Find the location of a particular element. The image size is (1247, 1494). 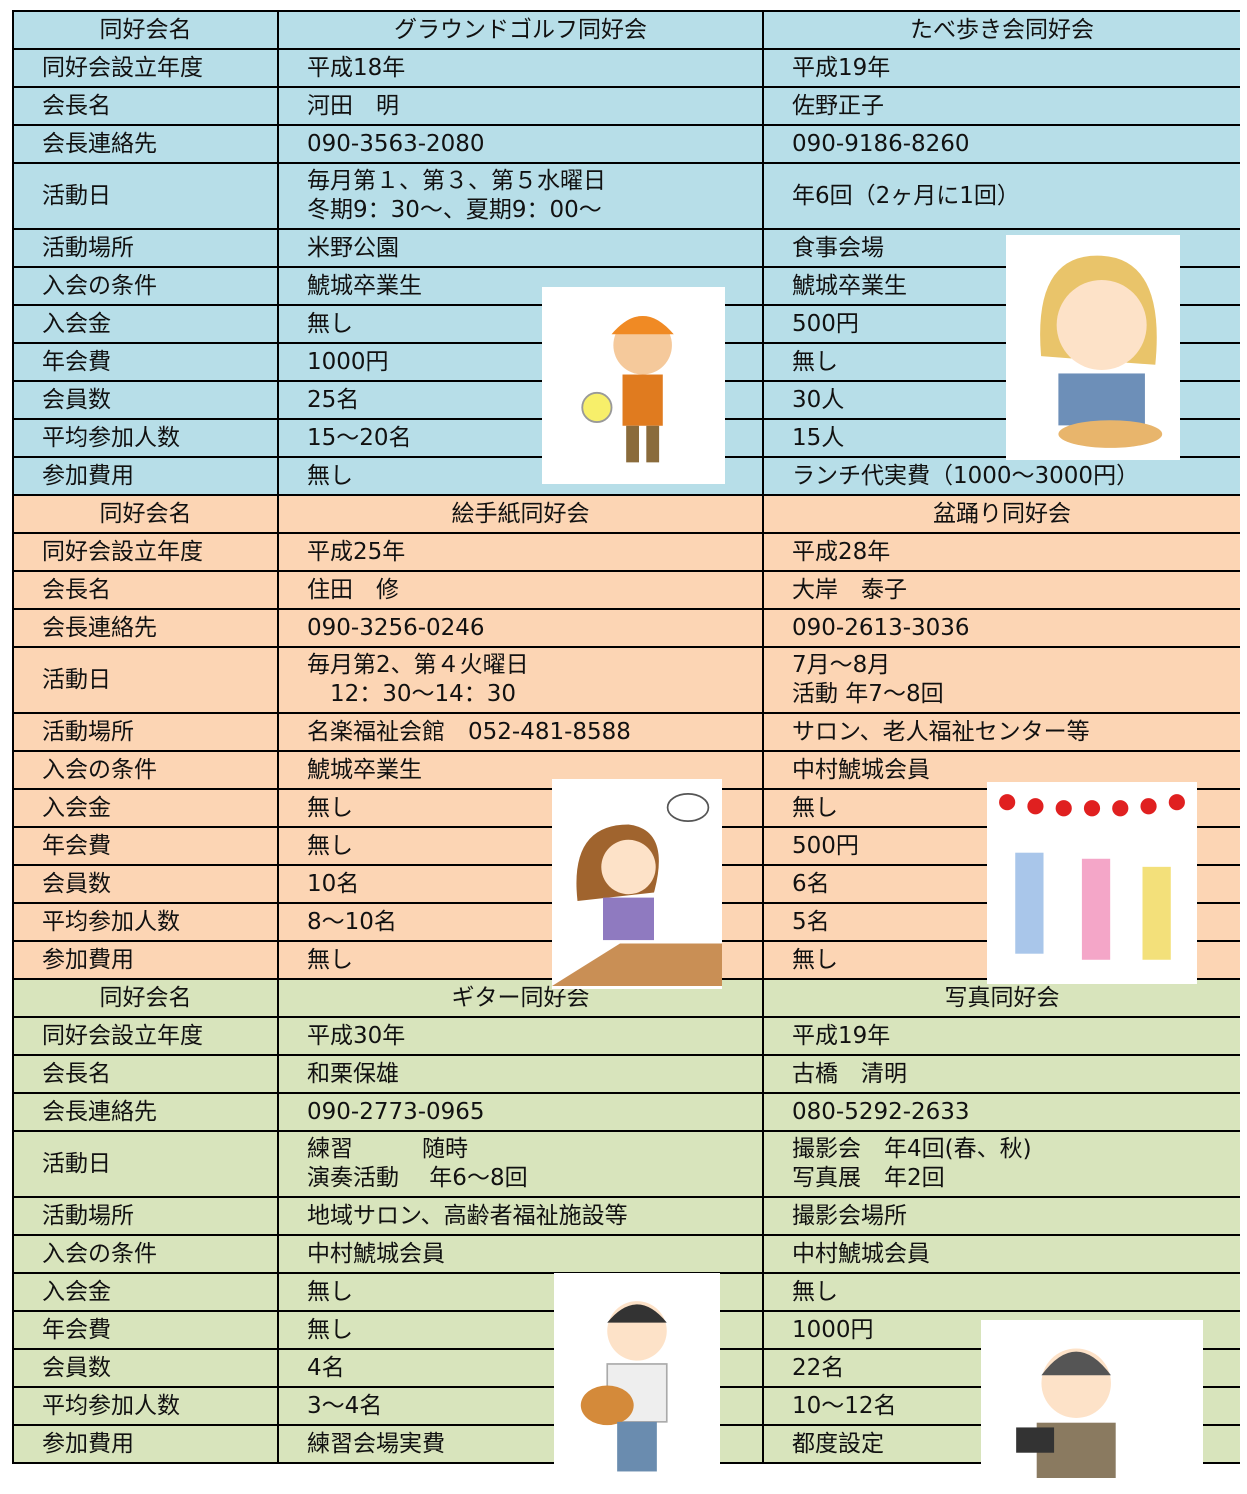

cell: 090-2613-3036 is located at coordinates (1001, 628).